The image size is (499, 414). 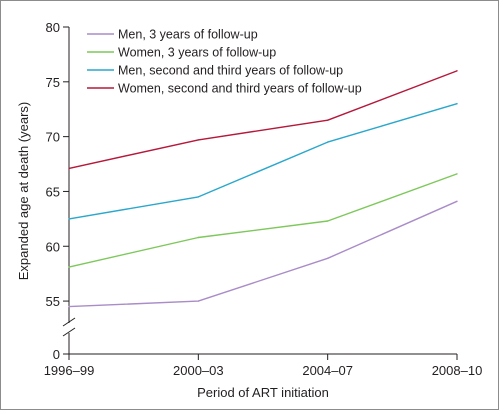 What do you see at coordinates (53, 137) in the screenshot?
I see `y-tick-label: 70` at bounding box center [53, 137].